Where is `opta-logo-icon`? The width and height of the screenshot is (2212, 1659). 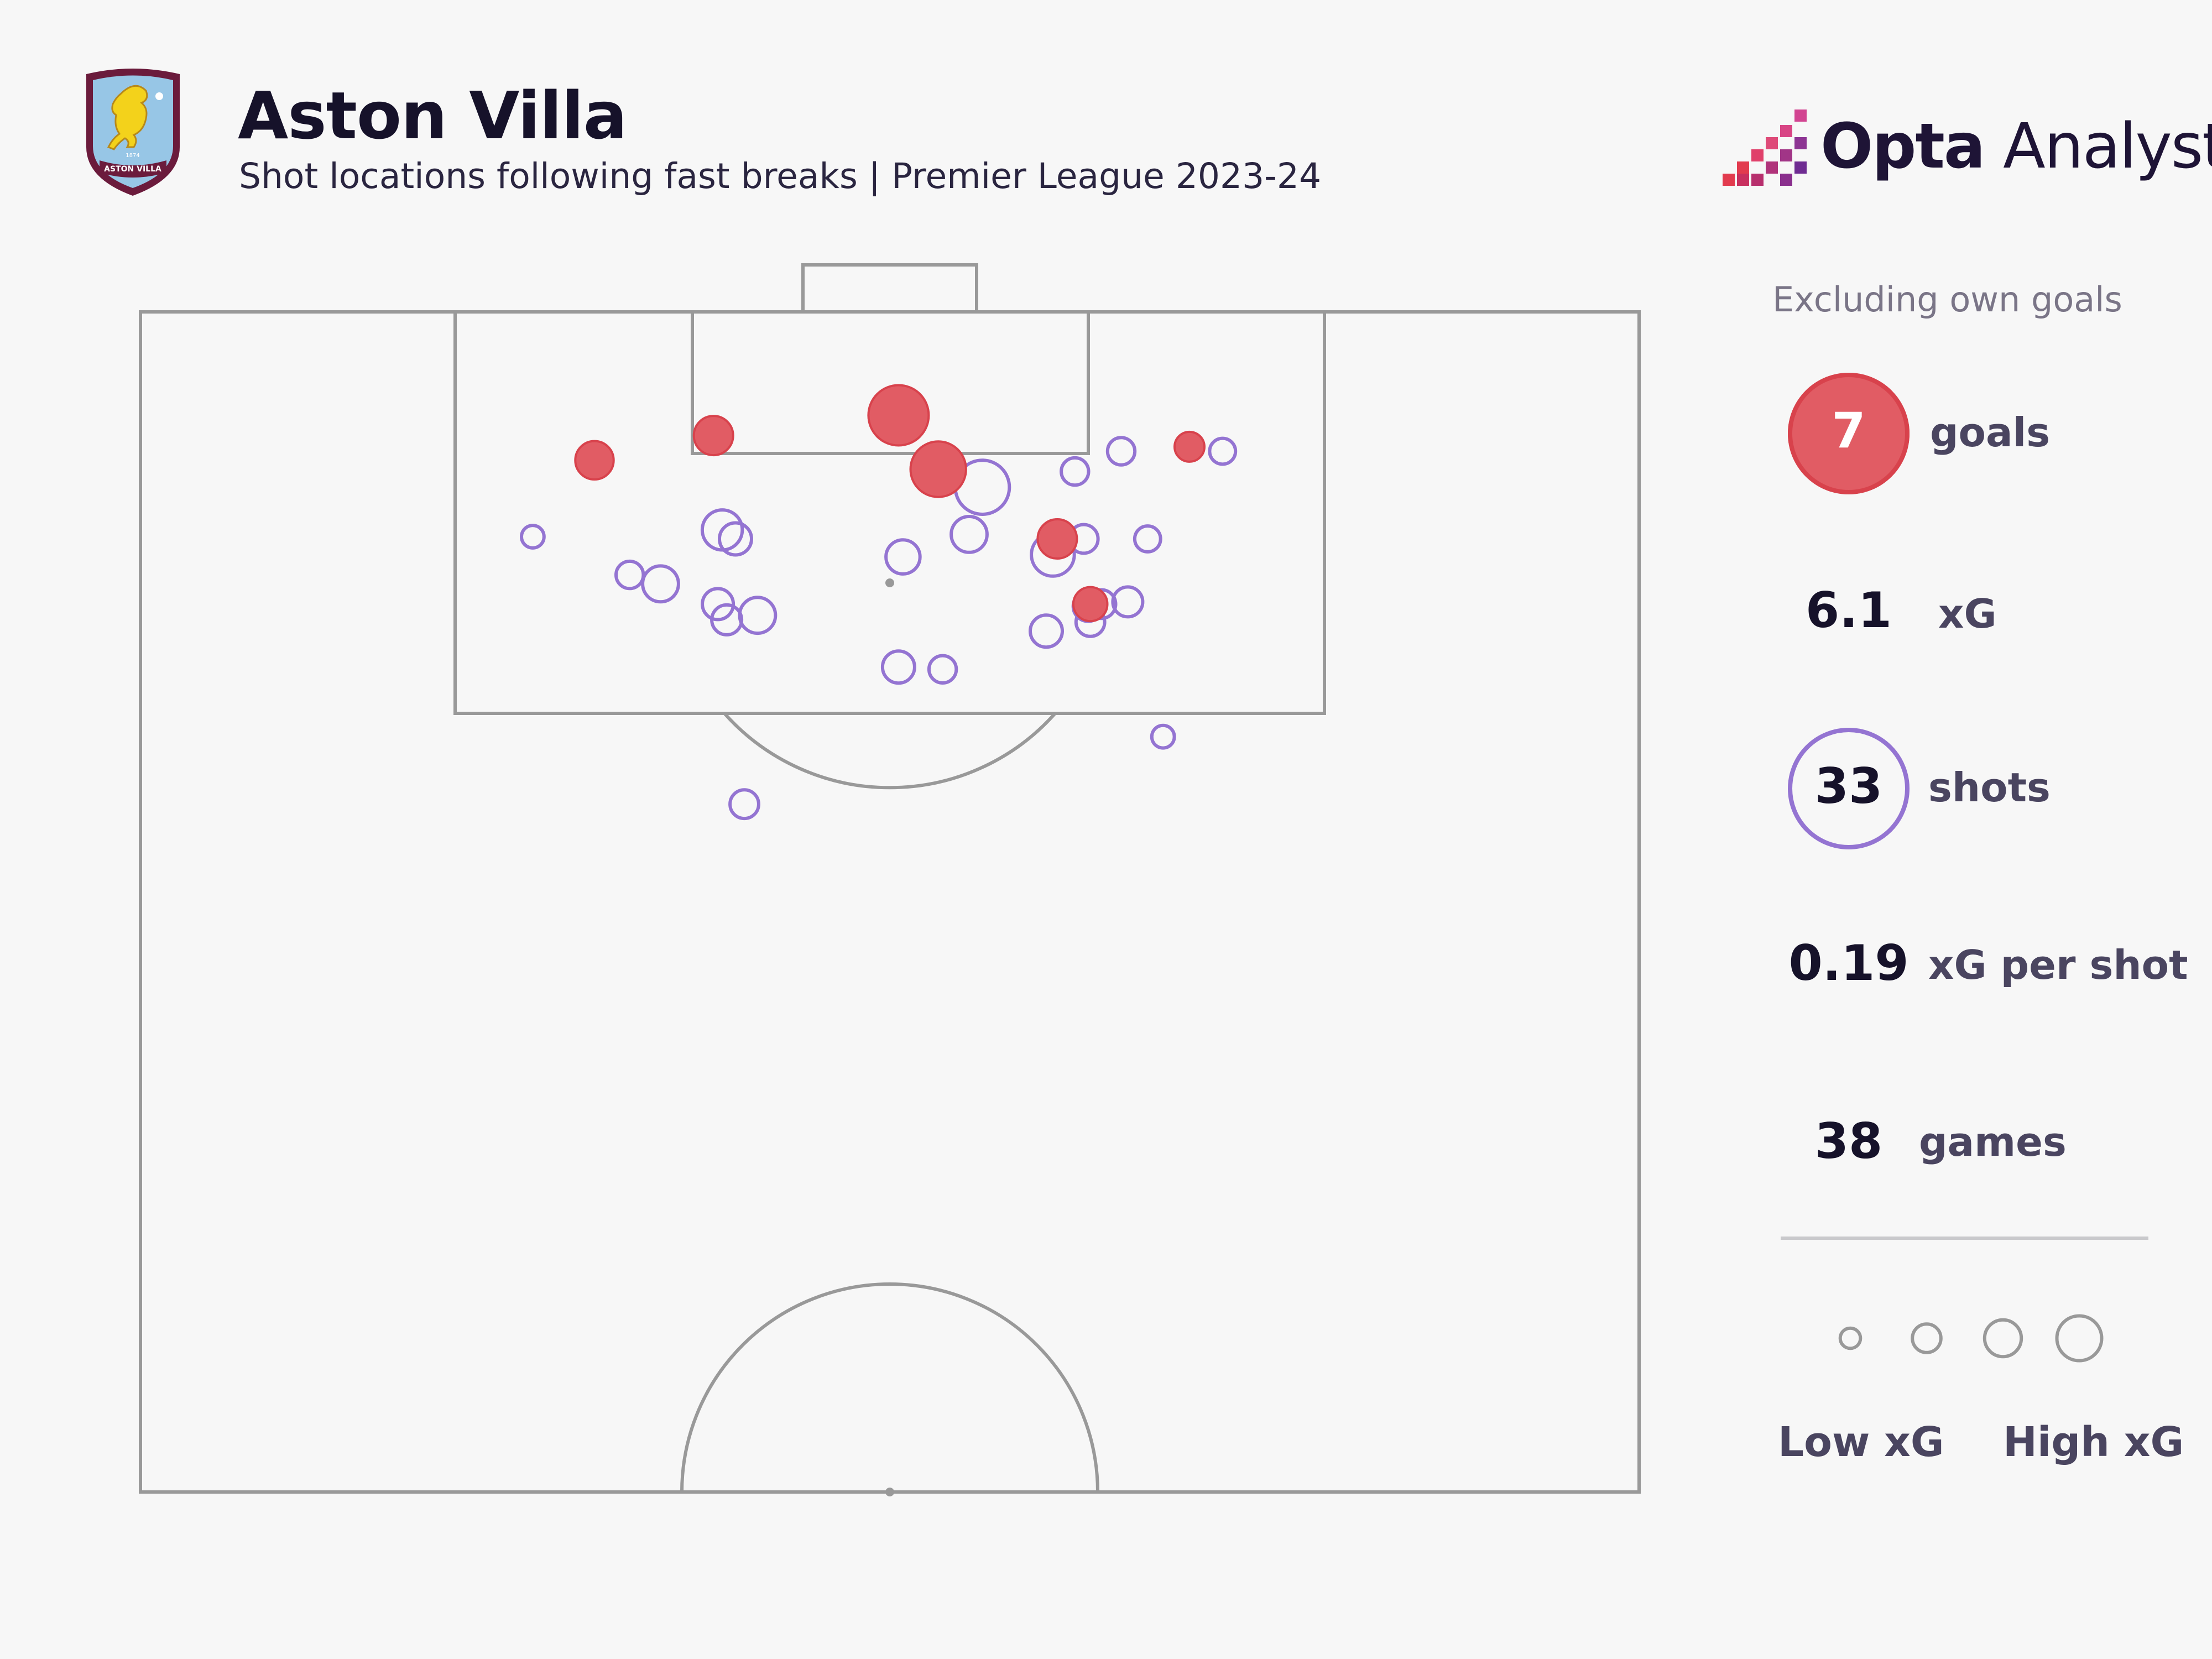 opta-logo-icon is located at coordinates (1765, 147).